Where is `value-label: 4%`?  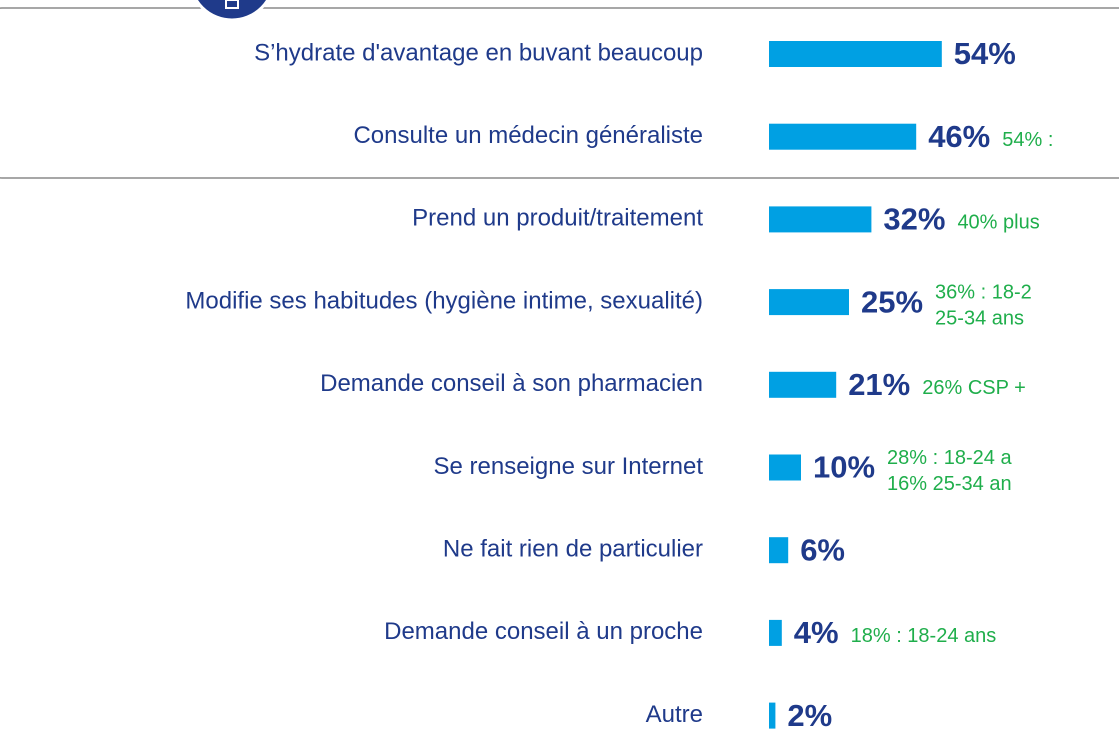 value-label: 4% is located at coordinates (816, 632).